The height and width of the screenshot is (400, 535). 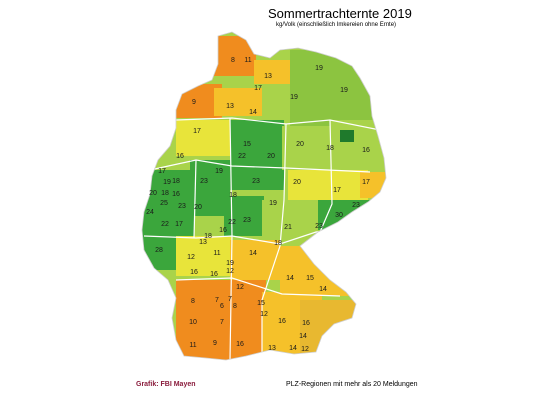 What do you see at coordinates (150, 212) in the screenshot?
I see `region-value-label: 24` at bounding box center [150, 212].